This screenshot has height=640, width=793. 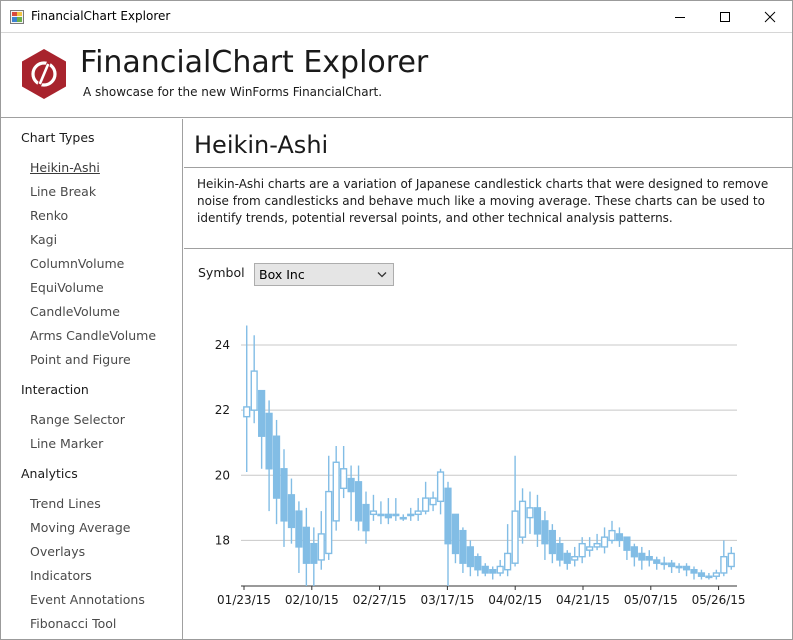 I want to click on close-button, so click(x=769, y=16).